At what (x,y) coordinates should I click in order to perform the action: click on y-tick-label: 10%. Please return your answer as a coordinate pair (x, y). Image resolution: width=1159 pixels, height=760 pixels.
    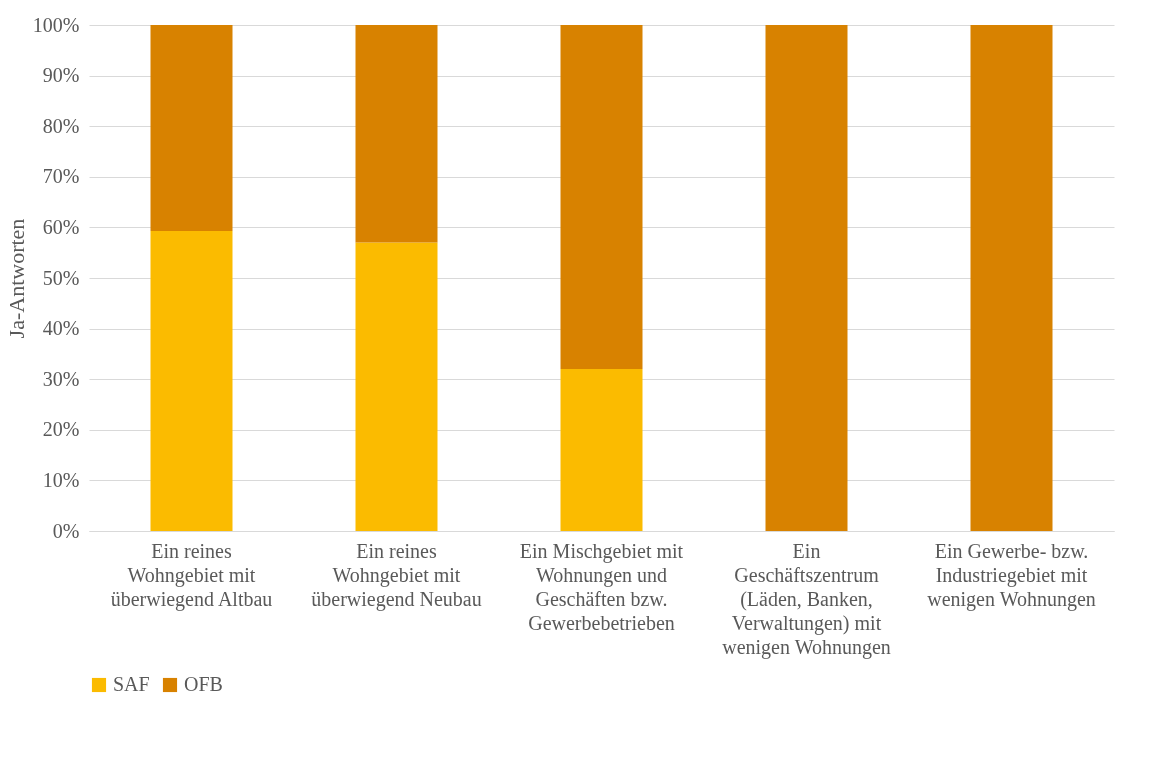
    Looking at the image, I should click on (61, 479).